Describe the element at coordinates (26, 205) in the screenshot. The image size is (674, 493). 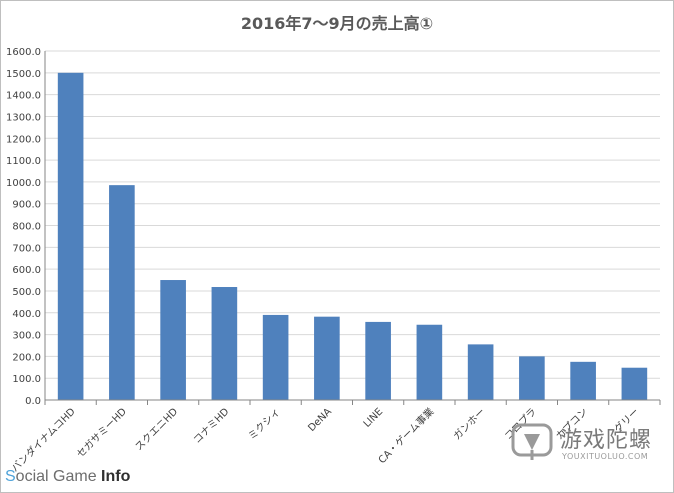
I see `y-tick-label: 900.0` at that location.